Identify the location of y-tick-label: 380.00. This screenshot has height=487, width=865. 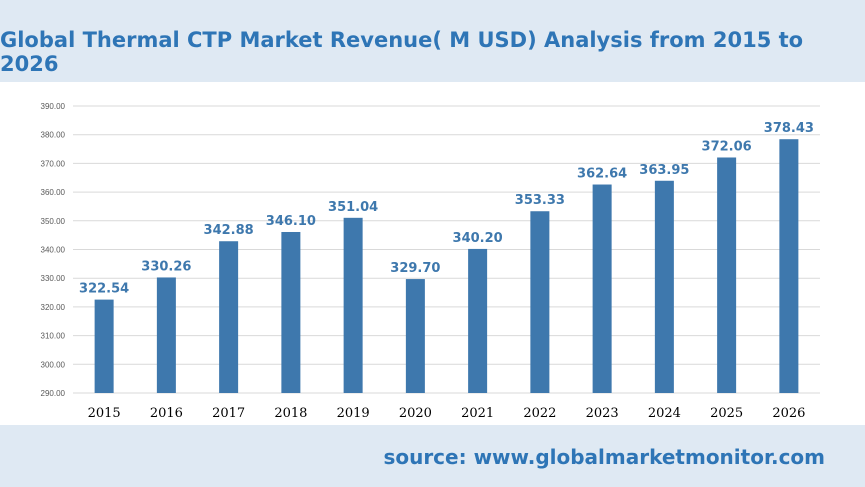
(53, 135).